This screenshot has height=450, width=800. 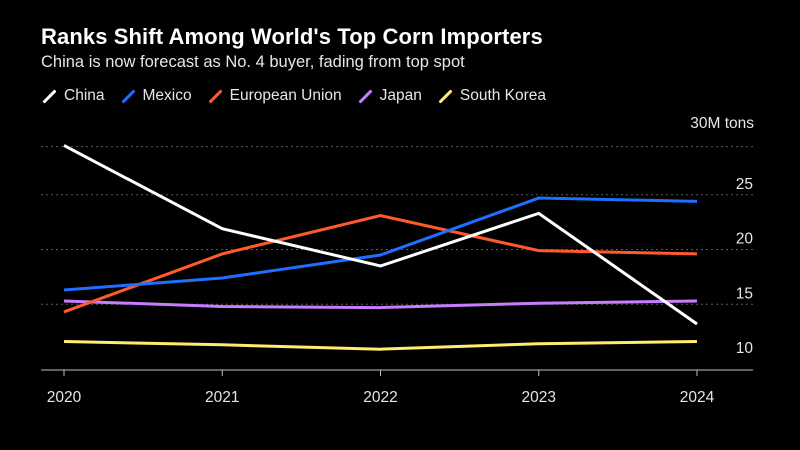 I want to click on series-line-south-korea, so click(x=380, y=345).